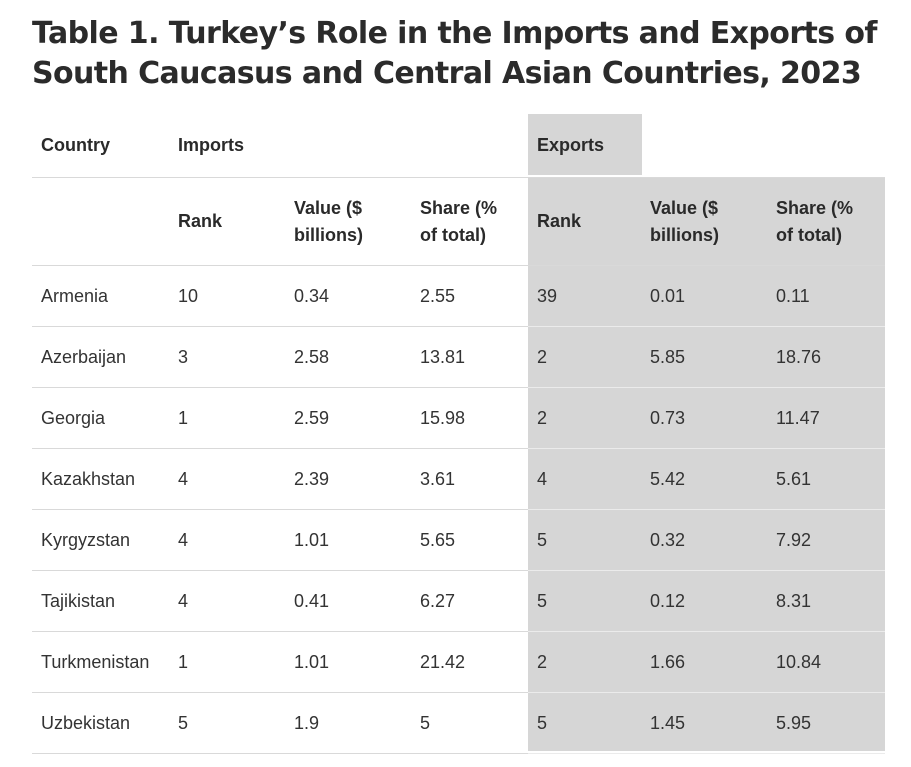 The image size is (911, 767). I want to click on imports-rank-cell: 3, so click(183, 357).